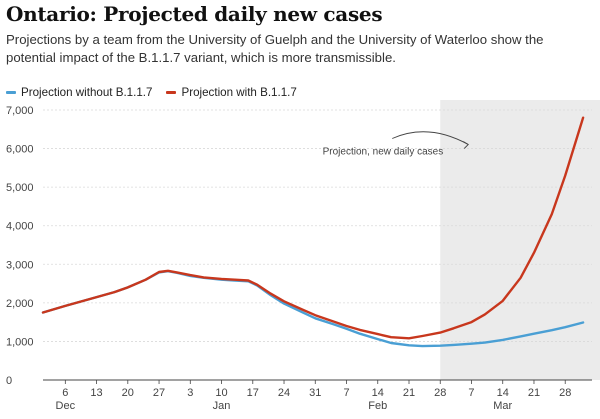 The image size is (600, 419). Describe the element at coordinates (20, 342) in the screenshot. I see `y-tick-label: 1,000` at that location.